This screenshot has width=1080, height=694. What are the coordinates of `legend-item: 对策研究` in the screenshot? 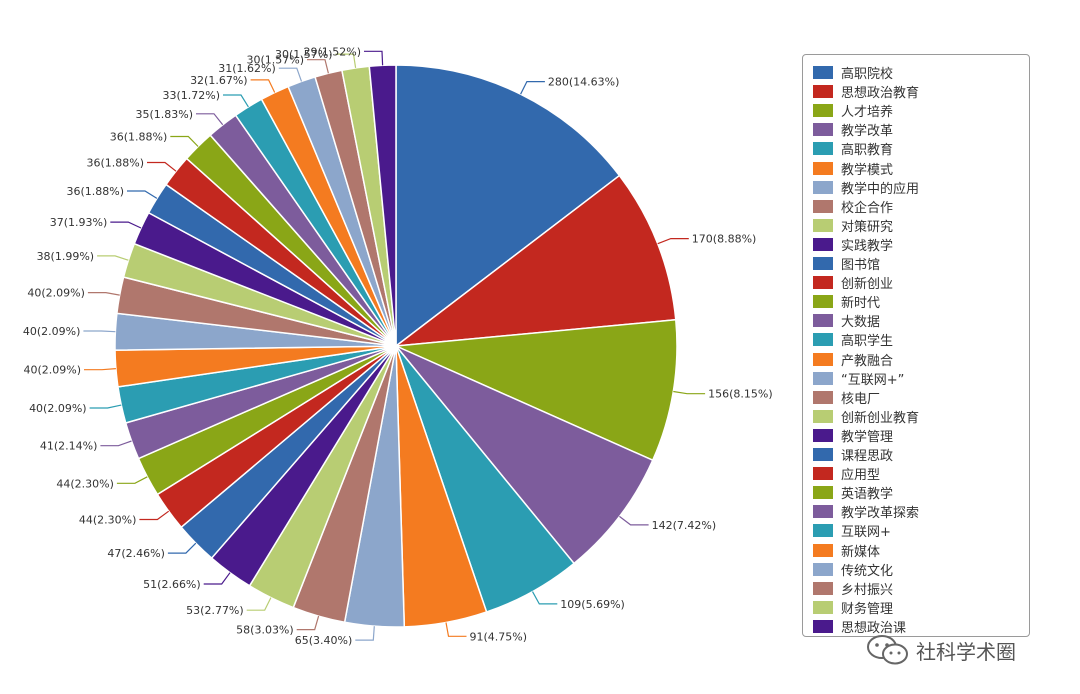 It's located at (853, 225).